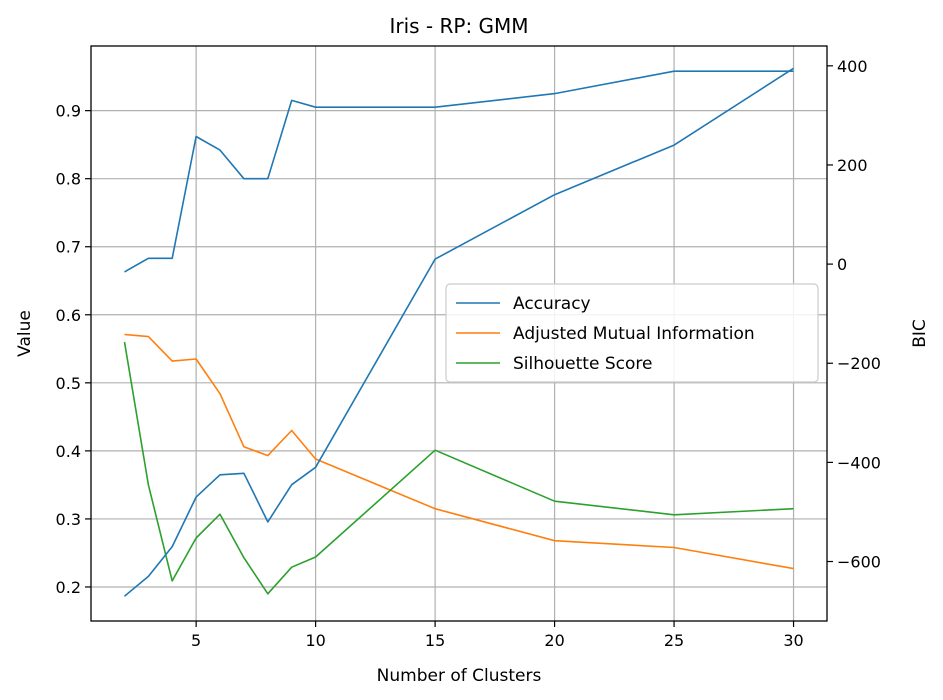 The height and width of the screenshot is (700, 943). I want to click on y-tick-label: 0.3, so click(68, 519).